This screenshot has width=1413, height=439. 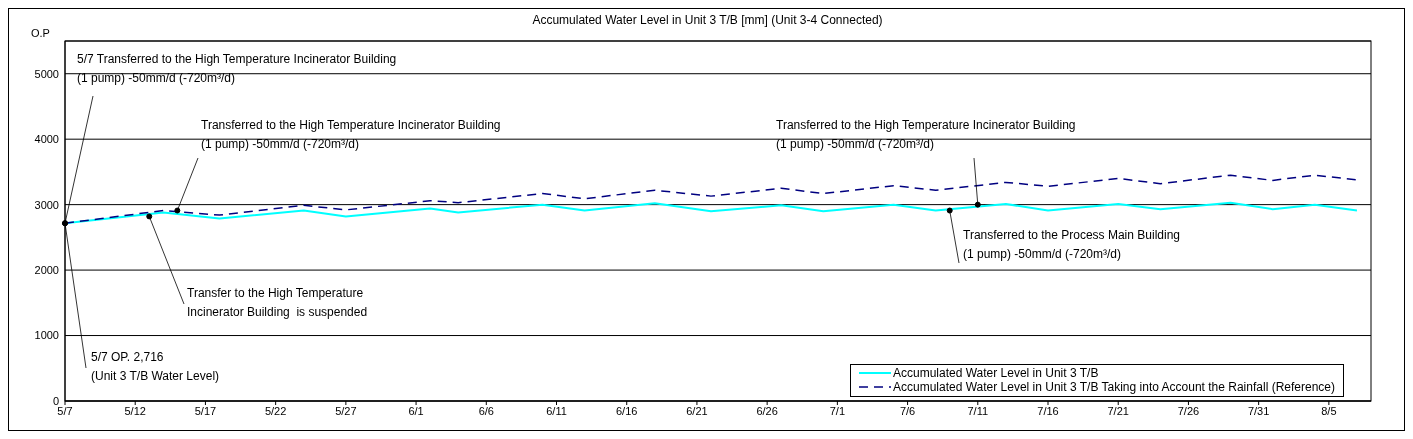 I want to click on y-tick-label: 2000, so click(x=46, y=270).